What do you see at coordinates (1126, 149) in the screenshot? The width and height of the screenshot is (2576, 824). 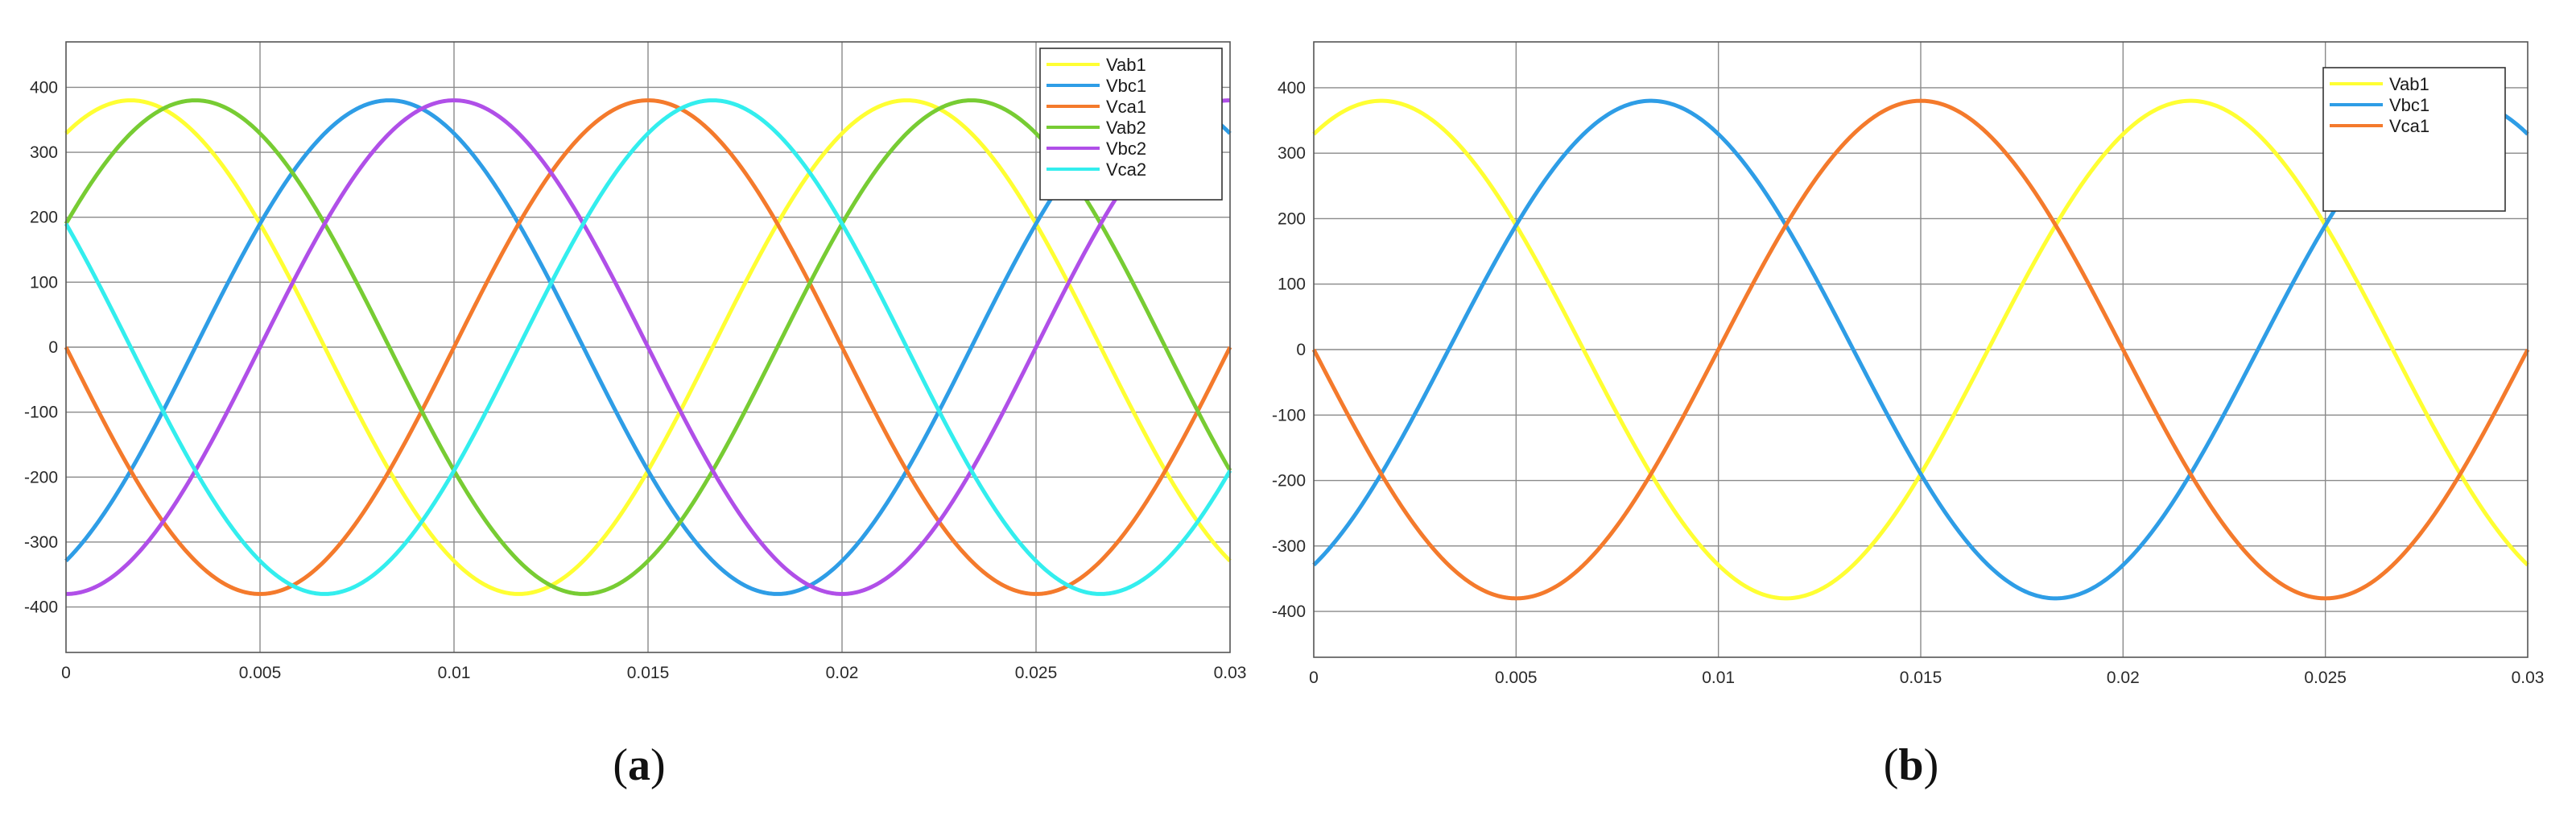 I see `legend-label-vbc2: Vbc2` at bounding box center [1126, 149].